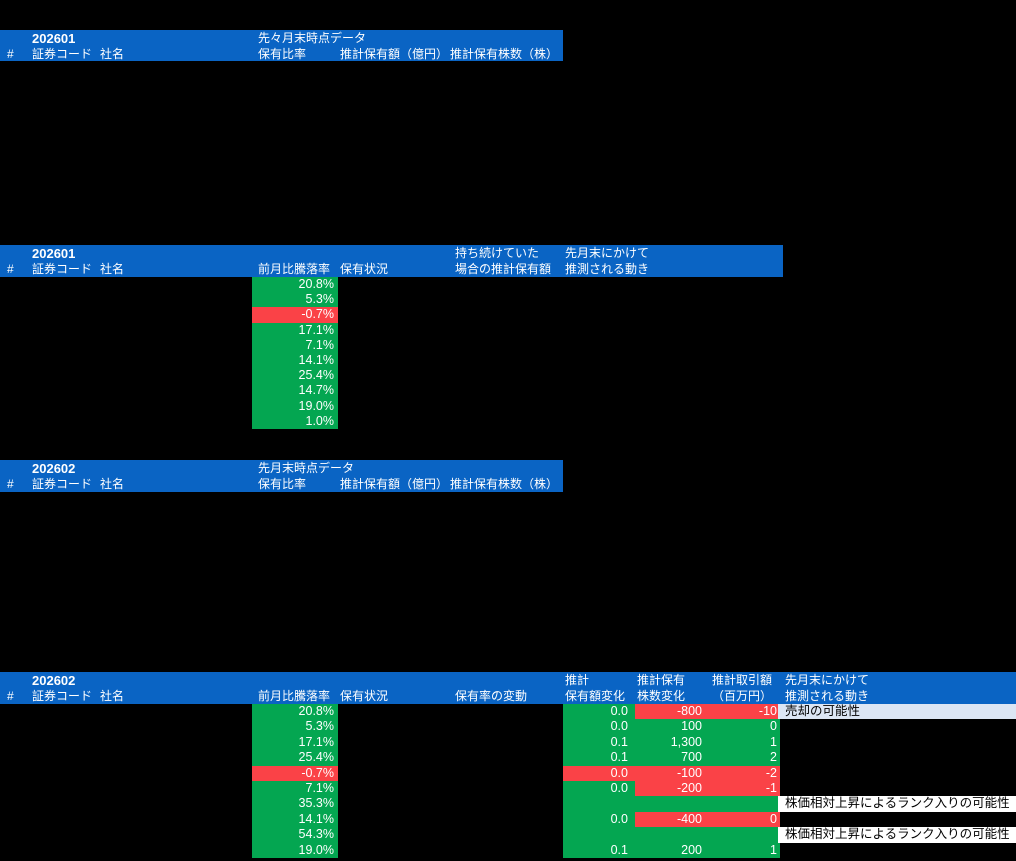  Describe the element at coordinates (745, 773) in the screenshot. I see `trade-amount-cell: -2` at that location.